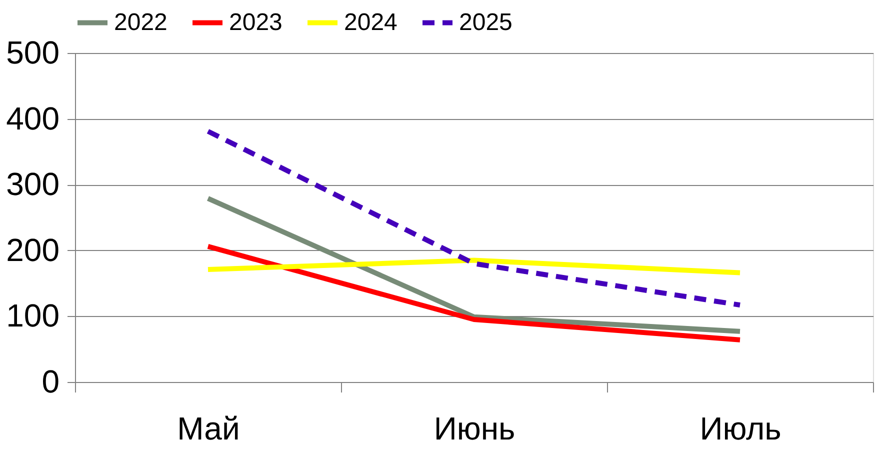 The height and width of the screenshot is (450, 879). What do you see at coordinates (51, 382) in the screenshot?
I see `y-tick-label: 0` at bounding box center [51, 382].